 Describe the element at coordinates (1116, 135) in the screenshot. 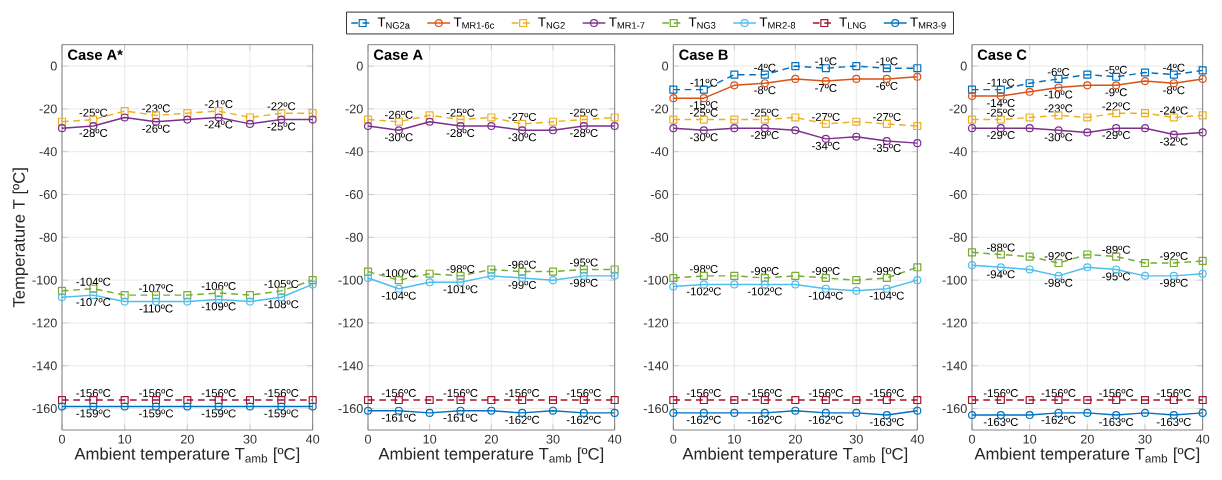

I see `data-label: -29ºC` at that location.